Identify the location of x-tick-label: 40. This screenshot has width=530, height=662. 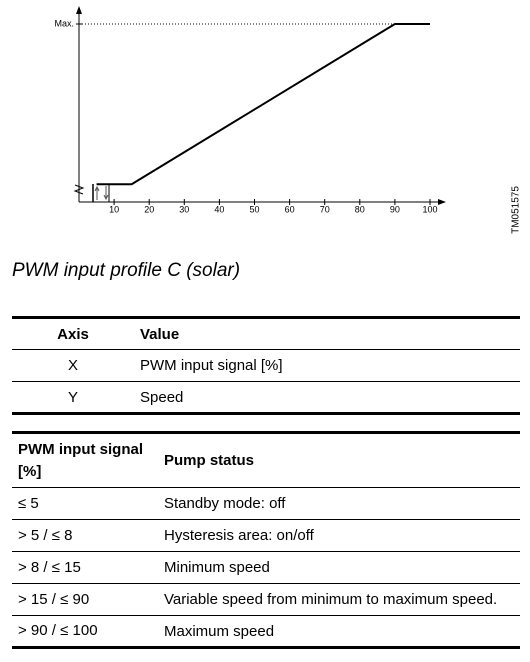
(219, 209).